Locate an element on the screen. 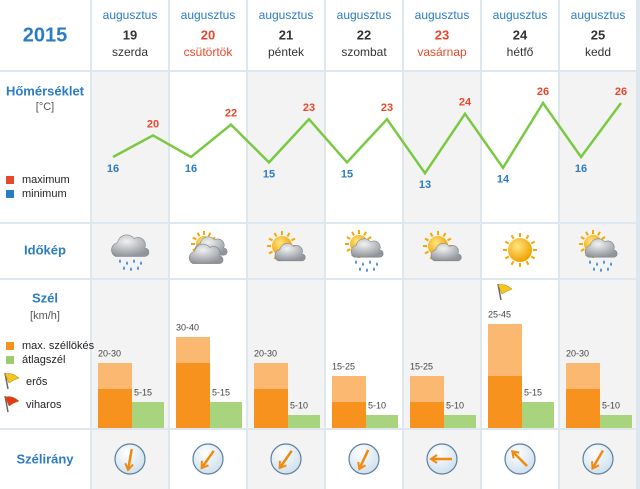  flag-icon is located at coordinates (505, 292).